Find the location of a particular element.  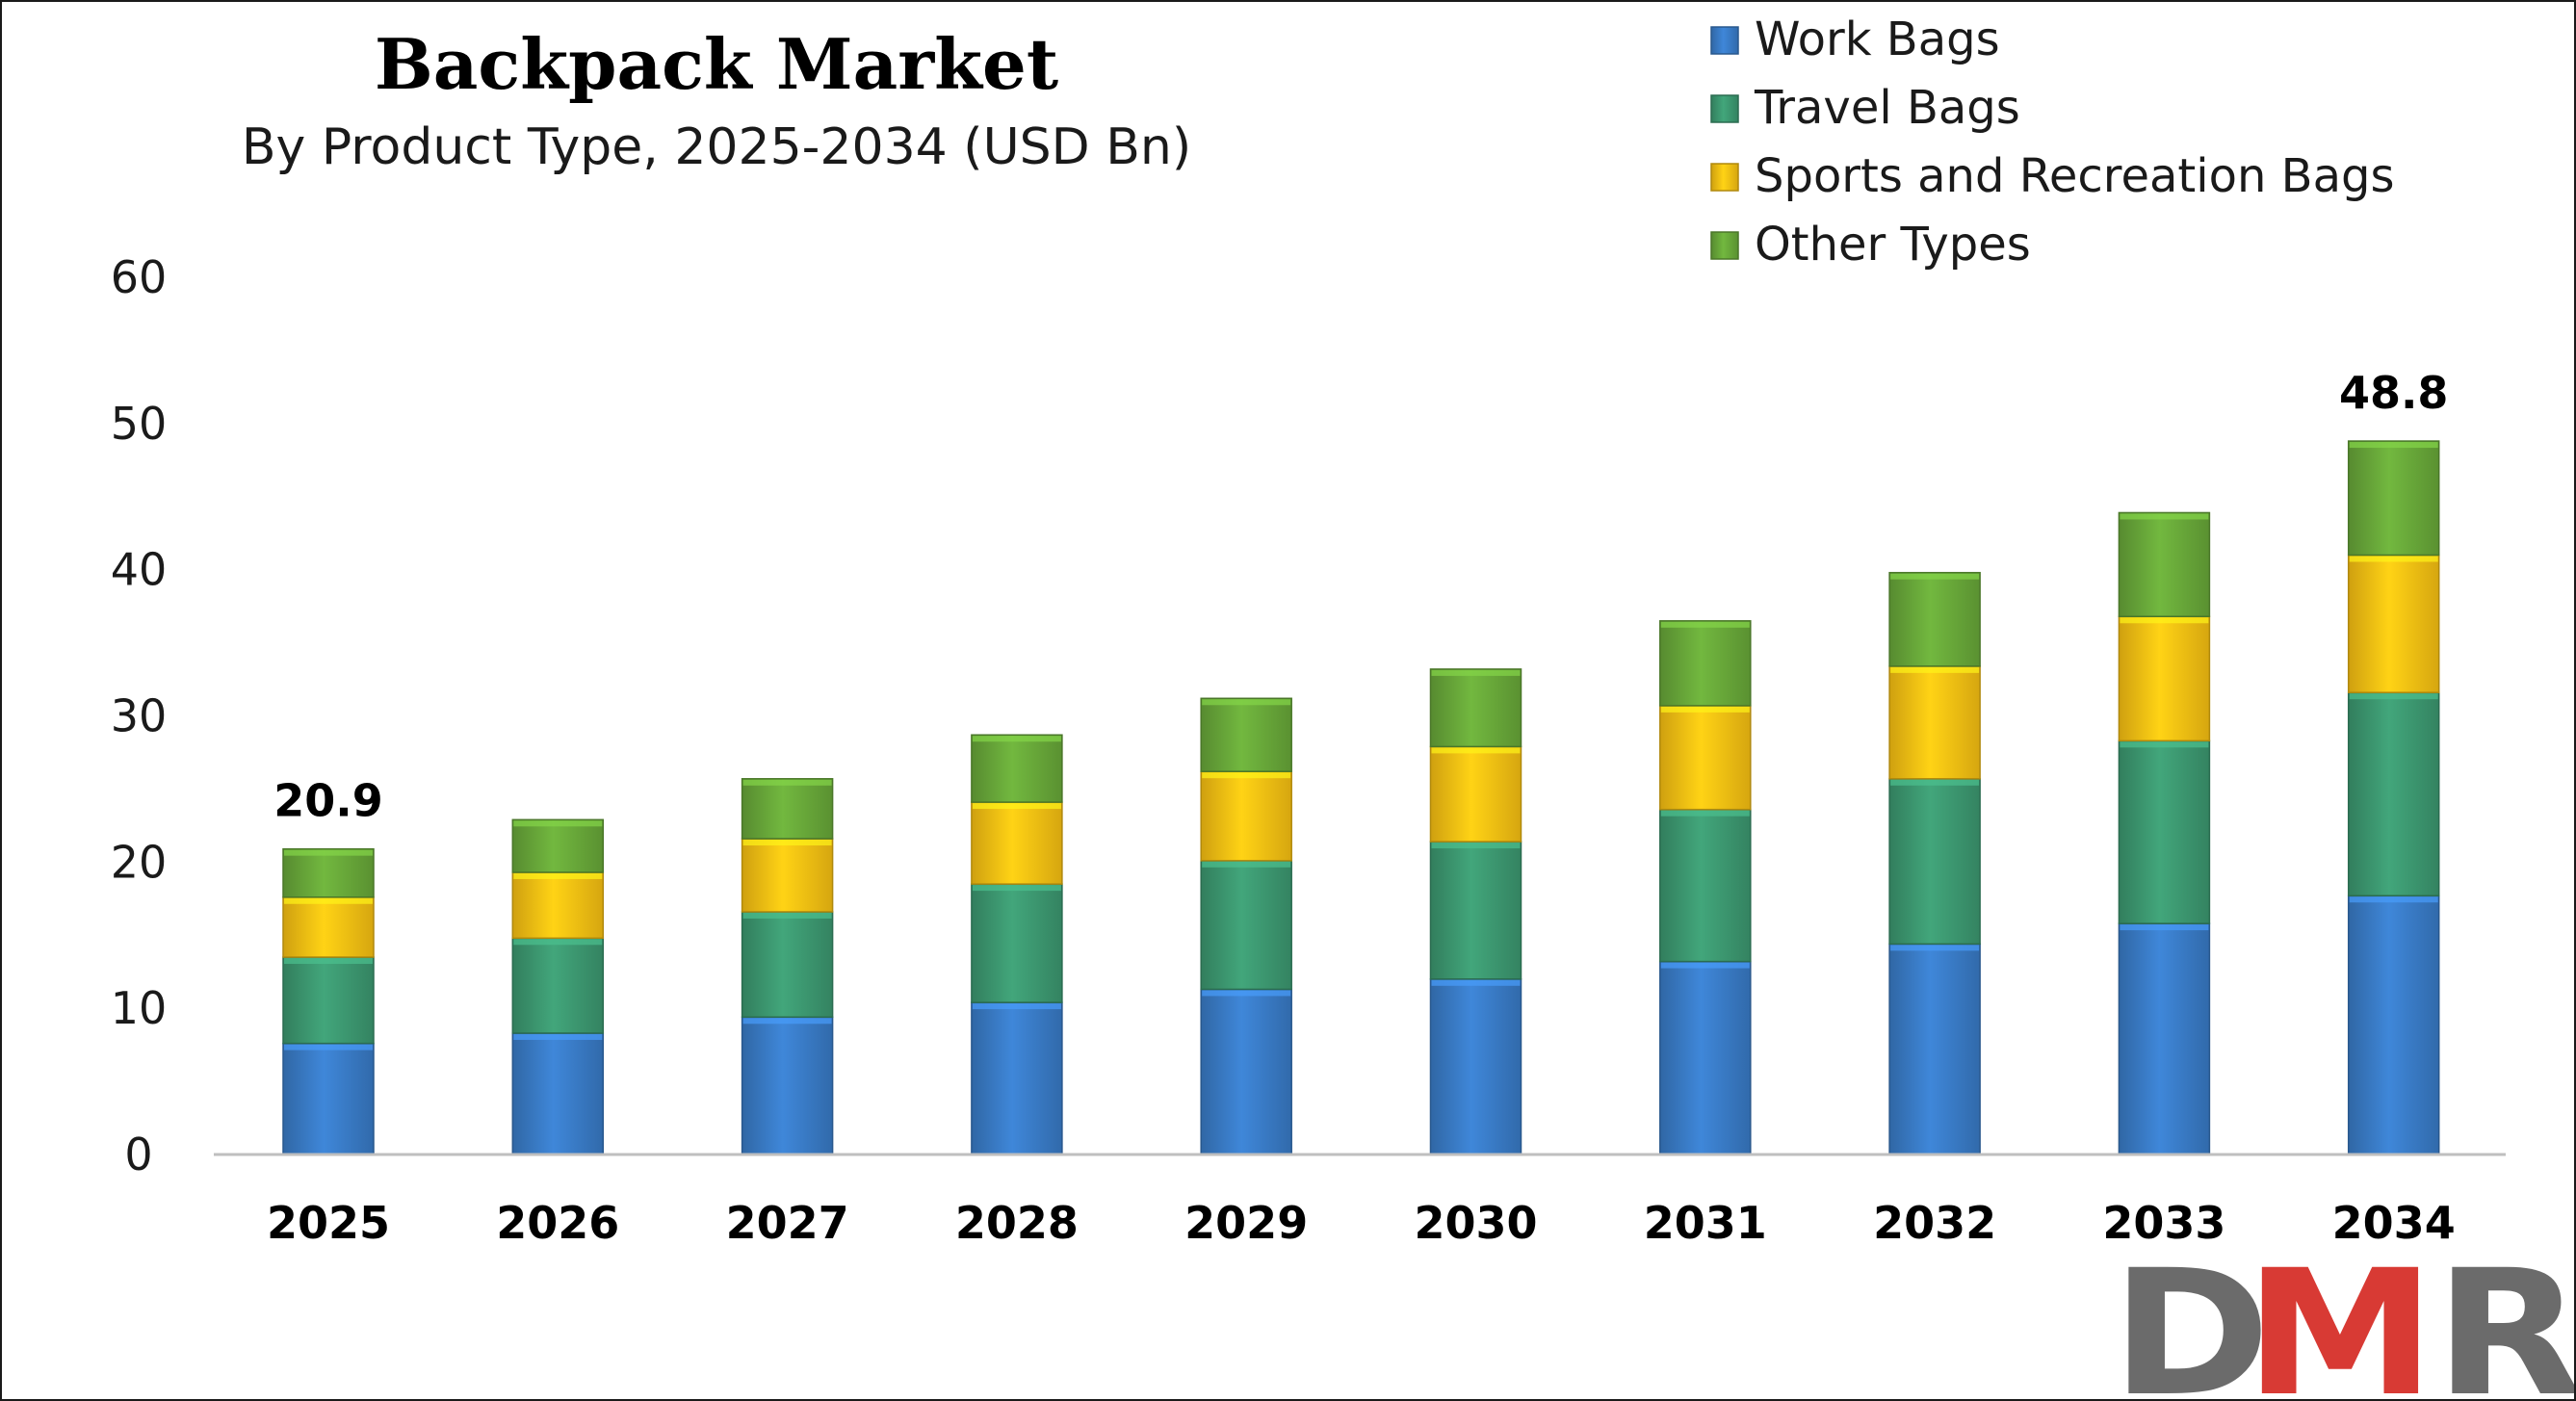

legend-item-other-types: Other Types is located at coordinates (1870, 245).